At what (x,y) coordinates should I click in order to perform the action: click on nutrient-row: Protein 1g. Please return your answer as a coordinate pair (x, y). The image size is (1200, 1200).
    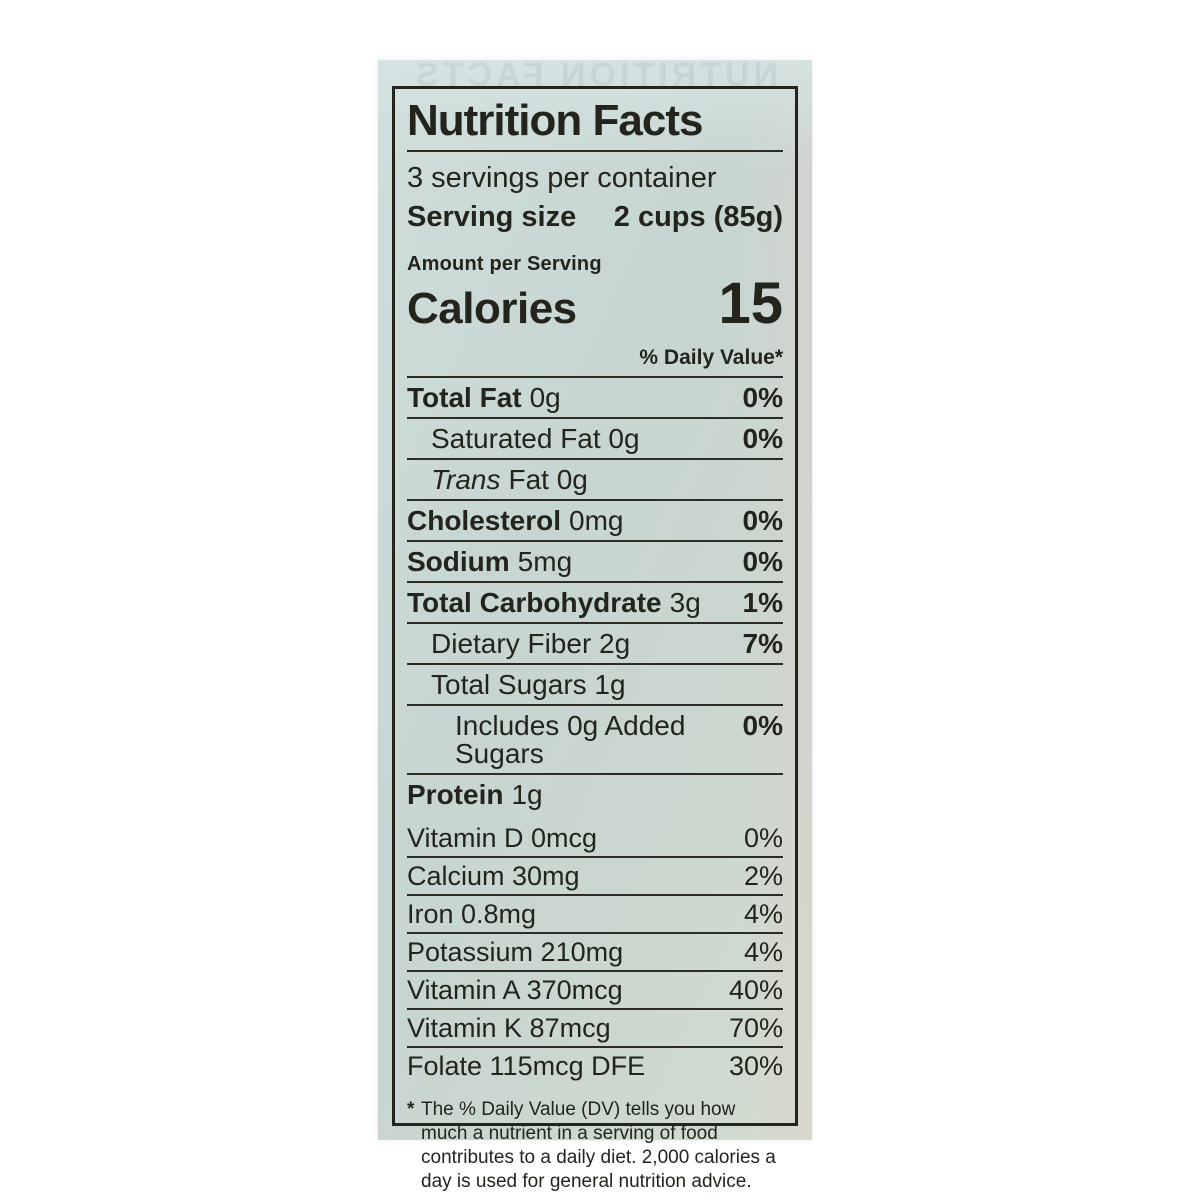
    Looking at the image, I should click on (595, 794).